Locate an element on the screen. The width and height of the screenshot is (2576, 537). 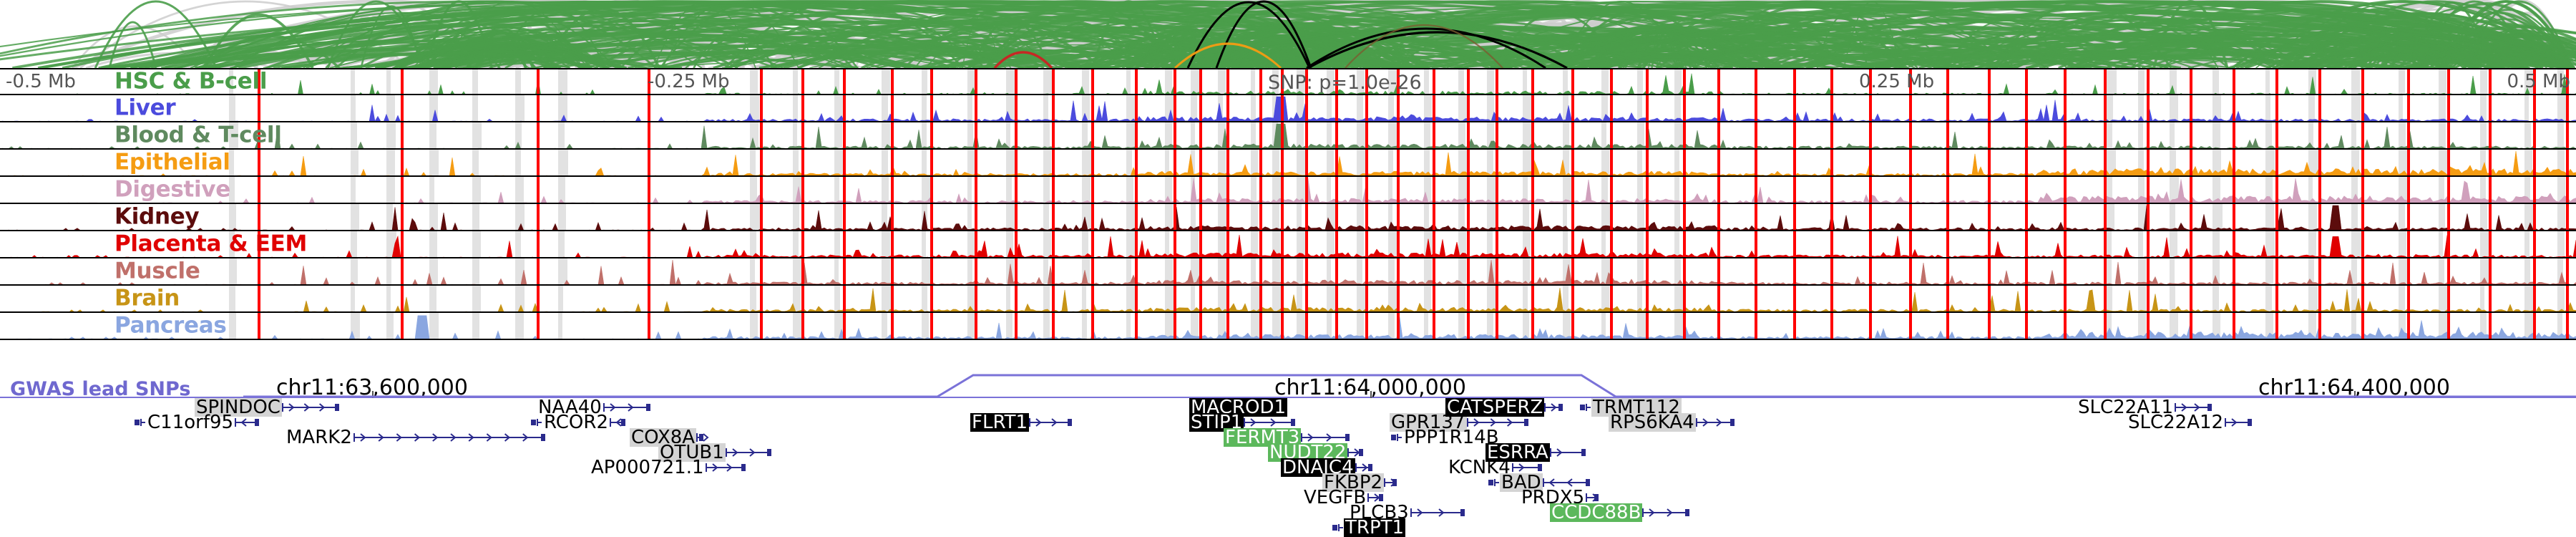
gene-name: FERMT3 is located at coordinates (1263, 437).